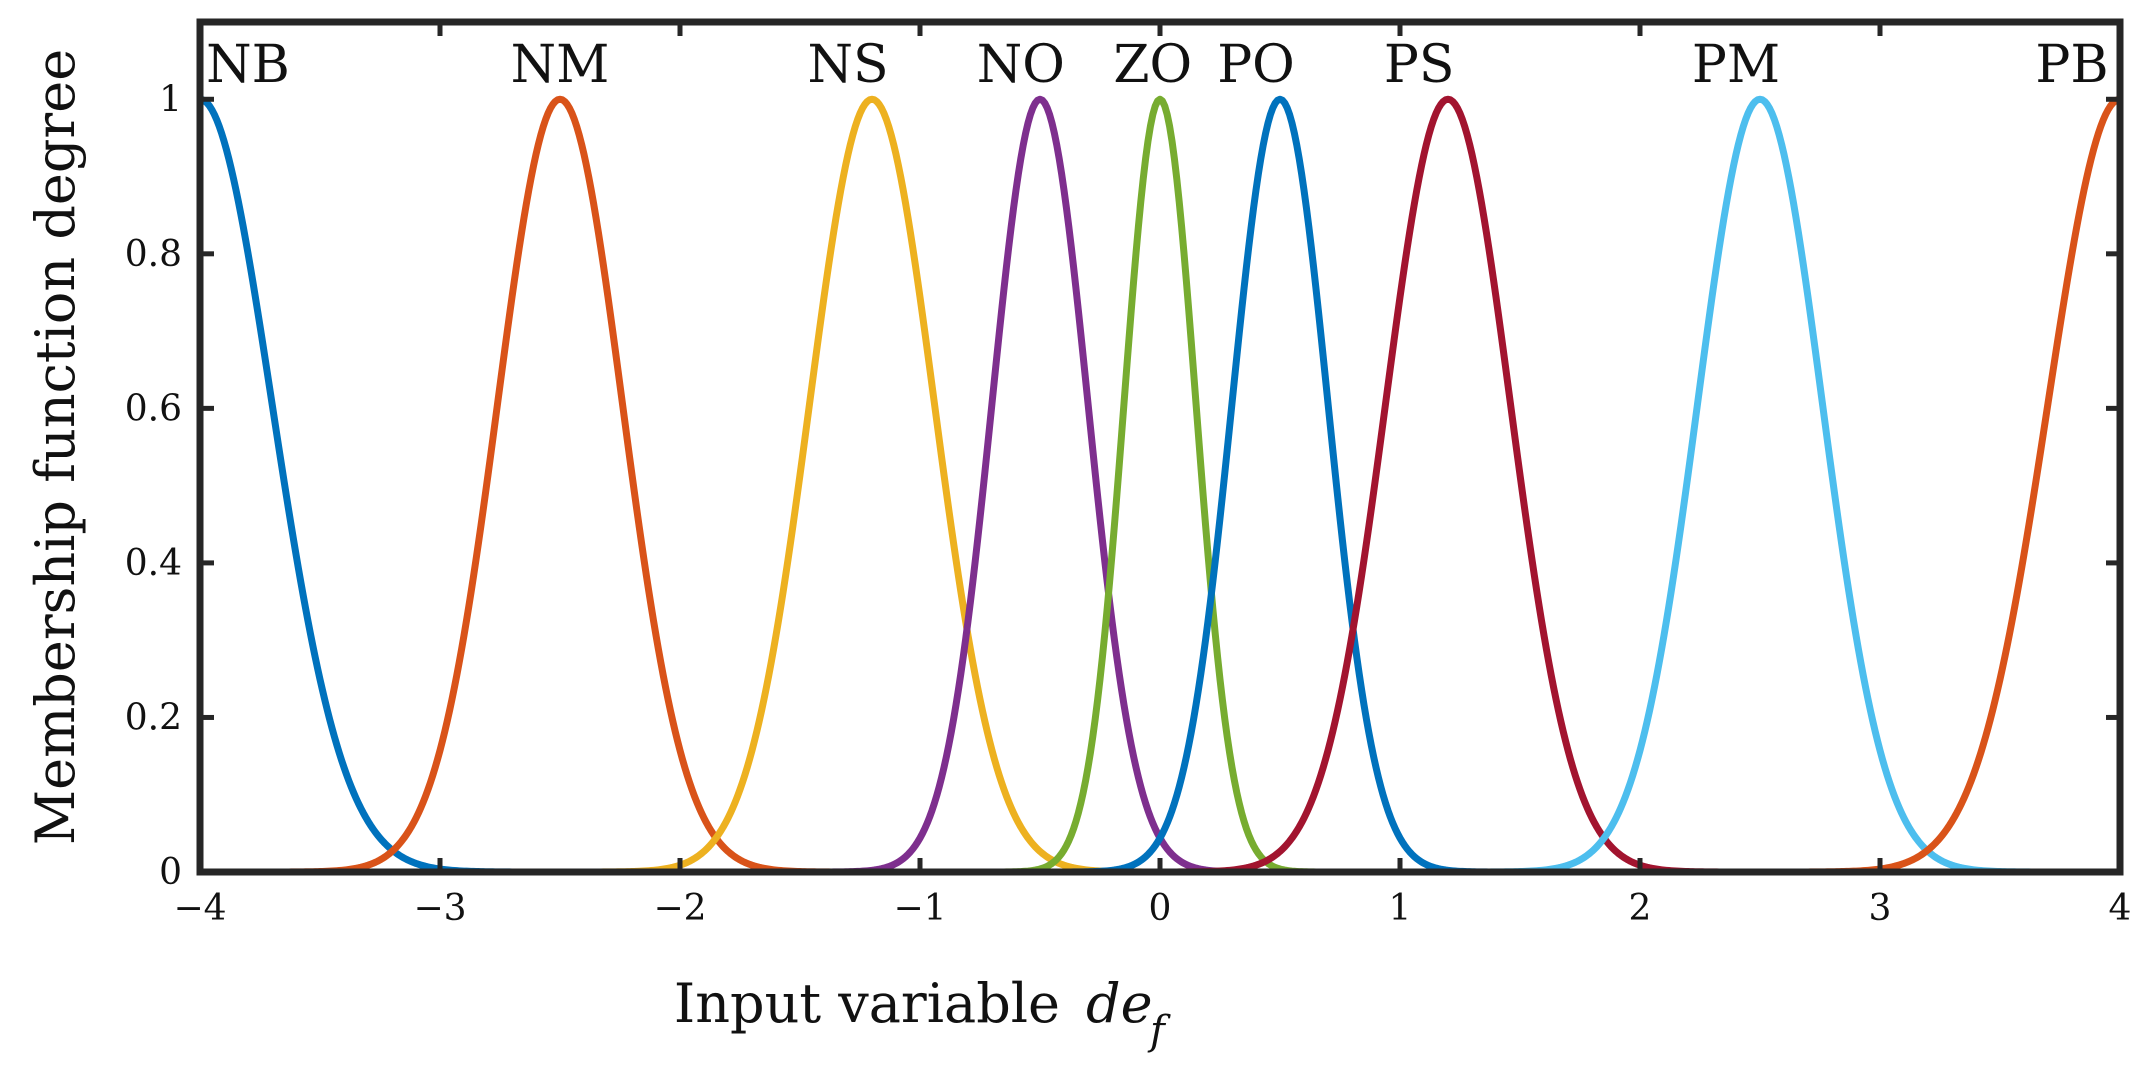 This screenshot has height=1086, width=2147. Describe the element at coordinates (153, 408) in the screenshot. I see `y-tick-label: 0.6` at that location.